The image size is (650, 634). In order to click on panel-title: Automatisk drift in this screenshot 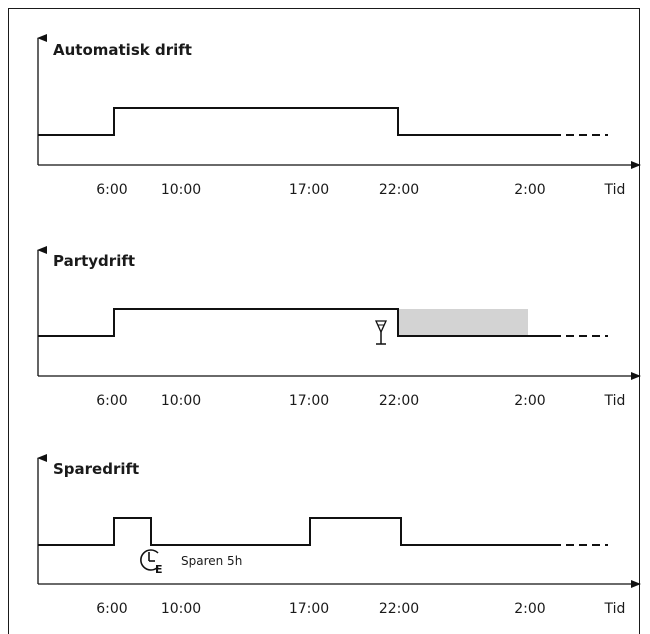, I will do `click(122, 50)`.